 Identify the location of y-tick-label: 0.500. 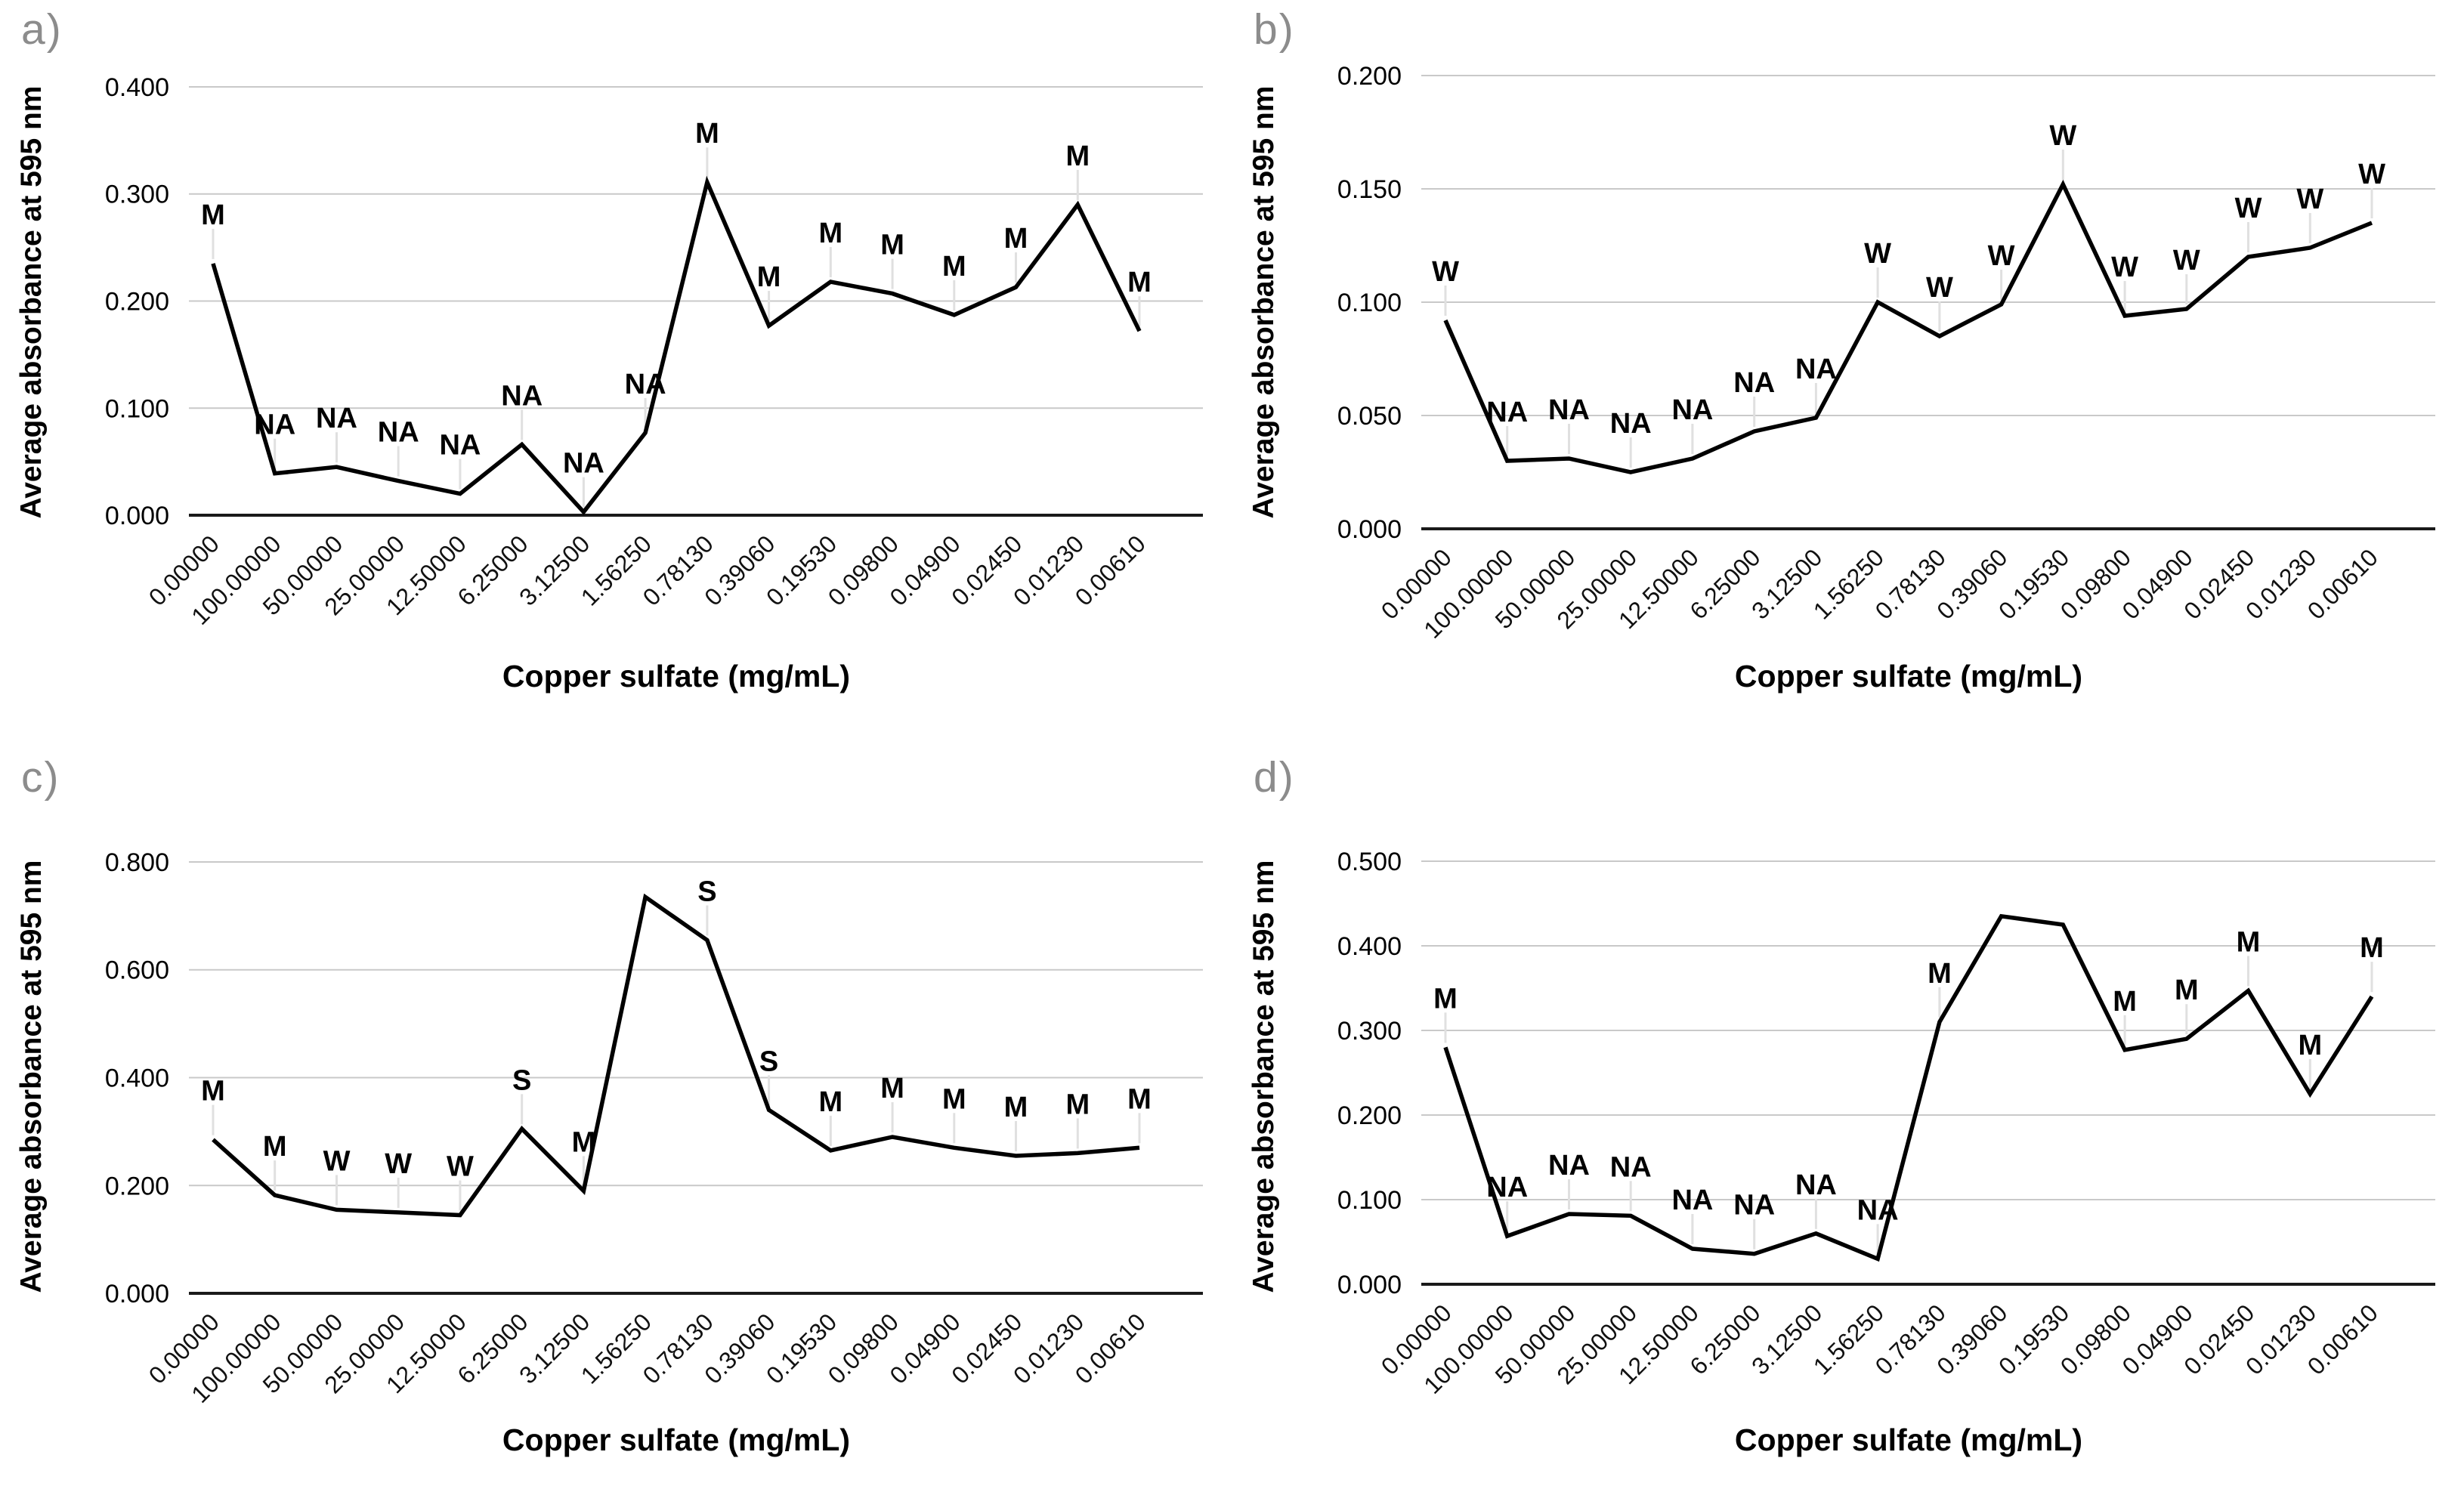
(1369, 862).